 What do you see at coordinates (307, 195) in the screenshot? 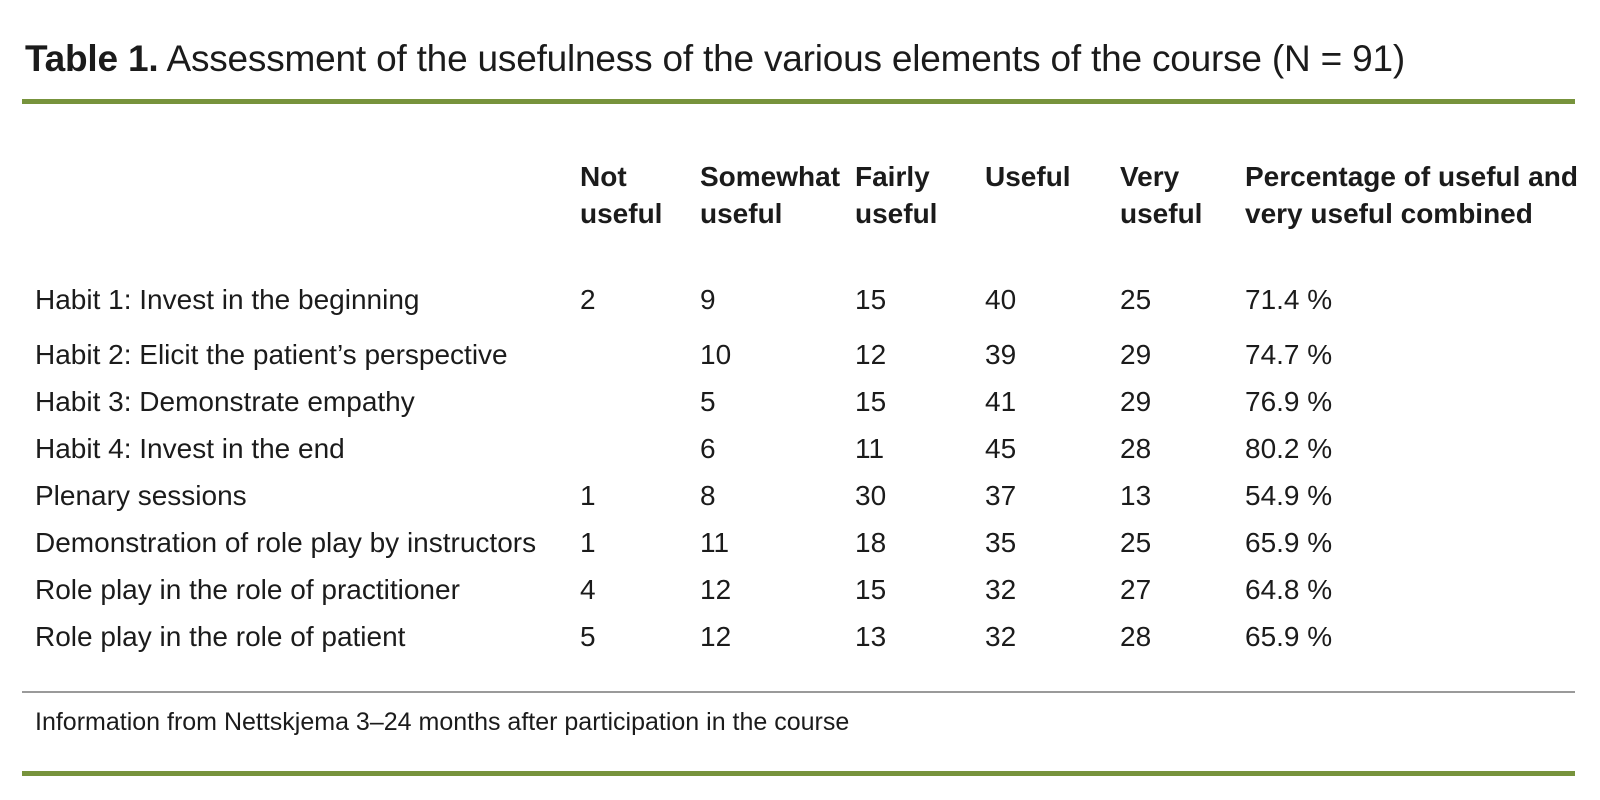
I see `header-spacer` at bounding box center [307, 195].